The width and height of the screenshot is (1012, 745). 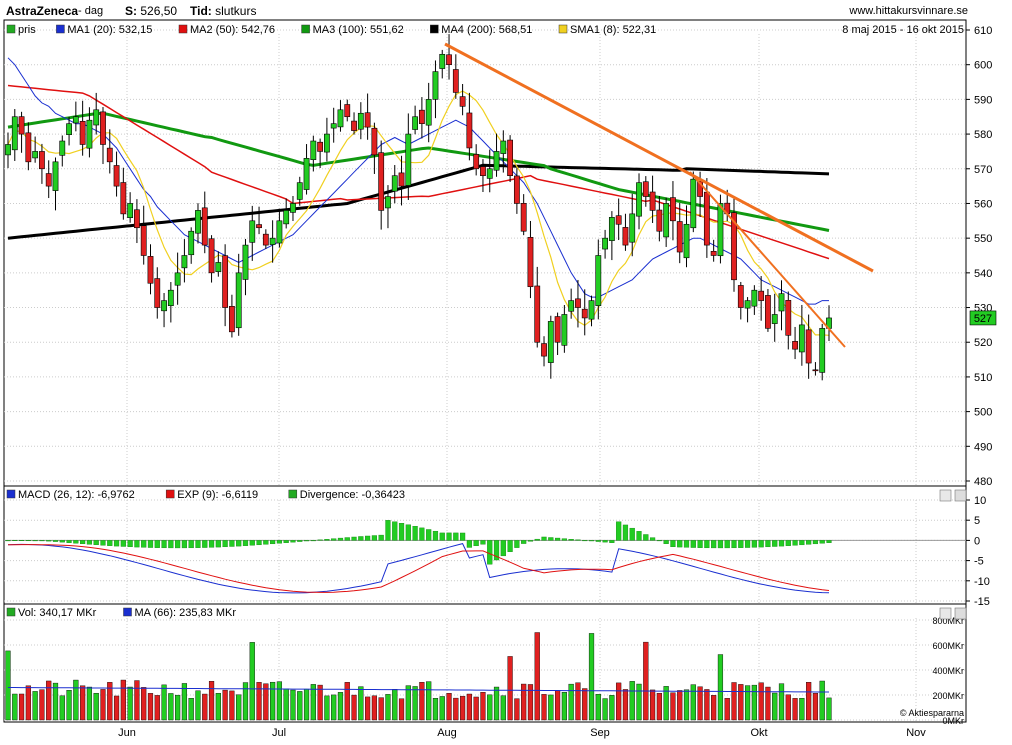 What do you see at coordinates (91, 11) in the screenshot?
I see `period-label: - dag` at bounding box center [91, 11].